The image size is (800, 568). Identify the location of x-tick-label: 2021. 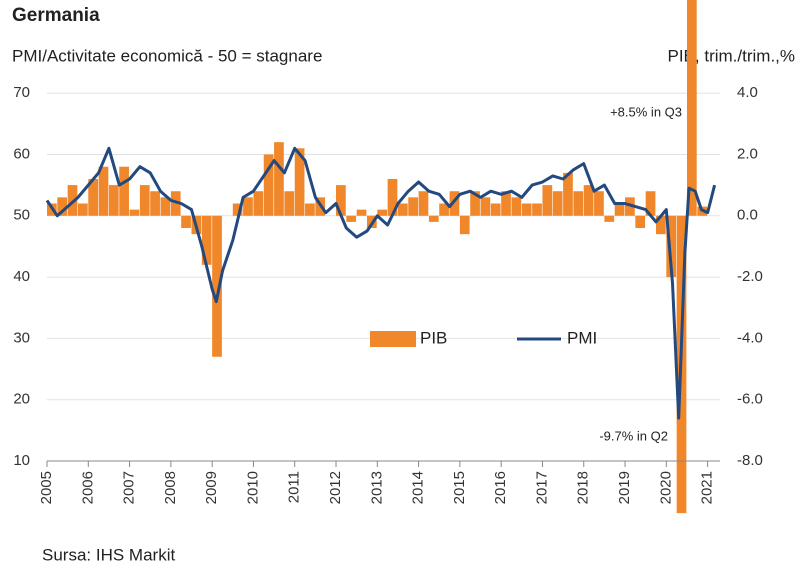
(707, 487).